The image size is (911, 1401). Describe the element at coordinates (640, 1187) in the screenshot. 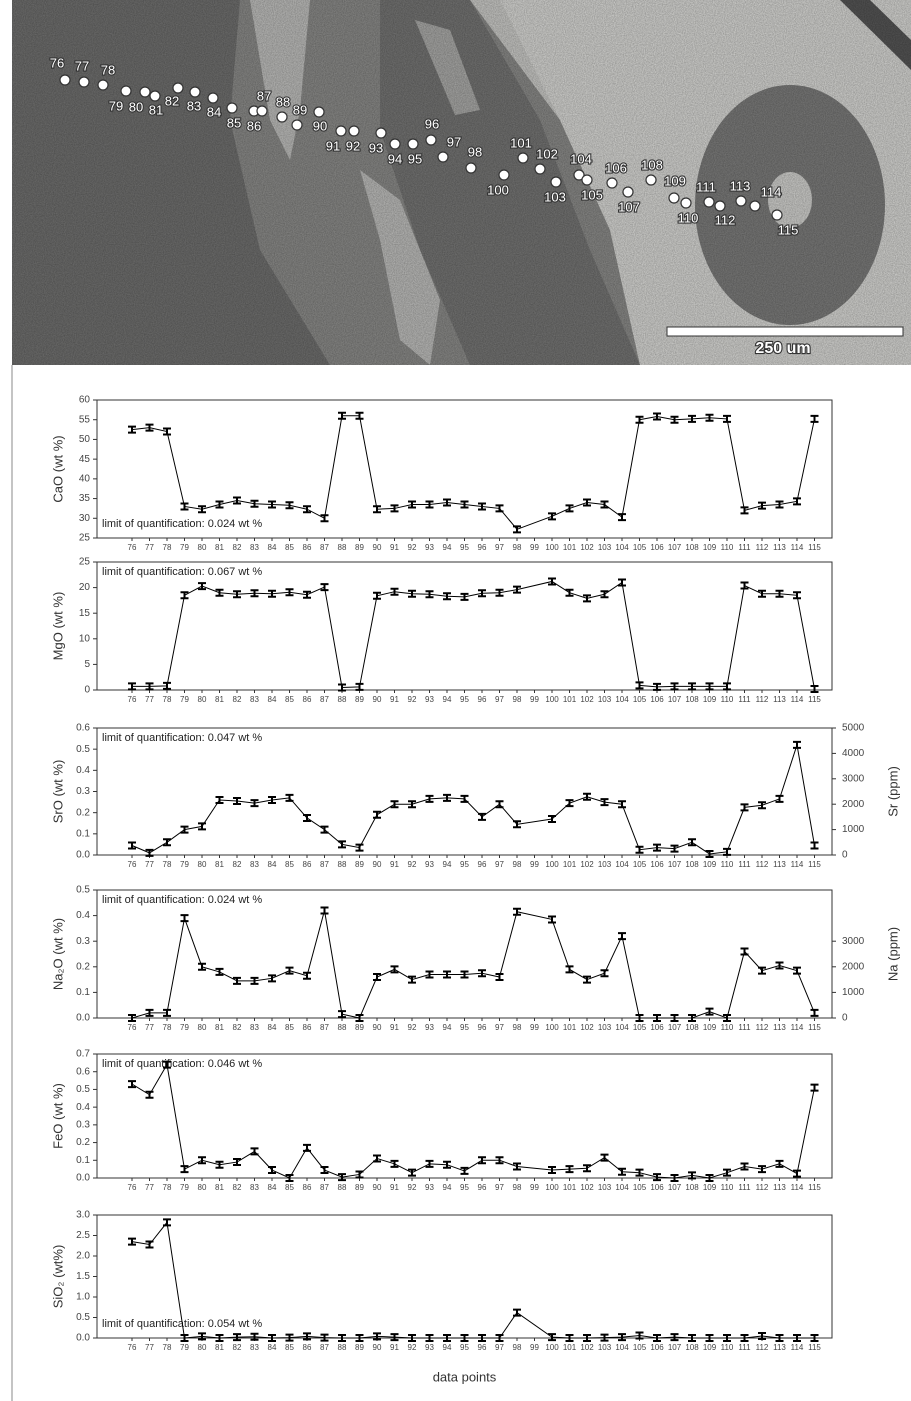

I see `x-tick-label: 105` at that location.